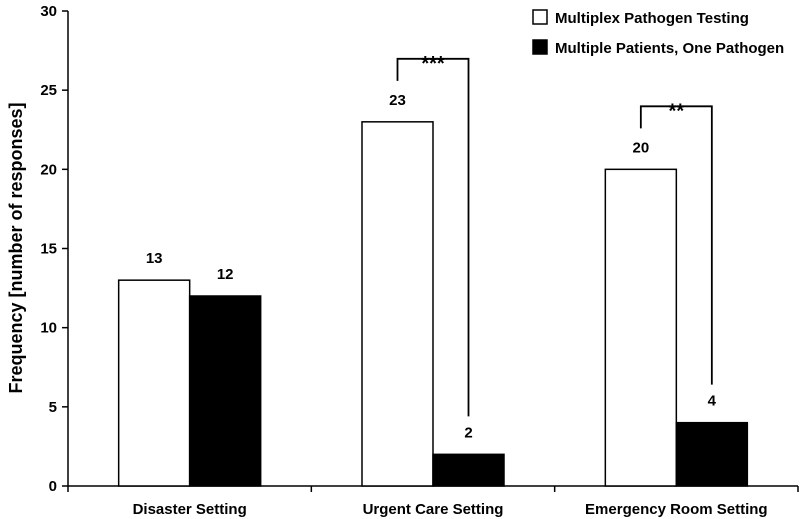 The image size is (810, 519). Describe the element at coordinates (640, 147) in the screenshot. I see `data-label: 20` at that location.